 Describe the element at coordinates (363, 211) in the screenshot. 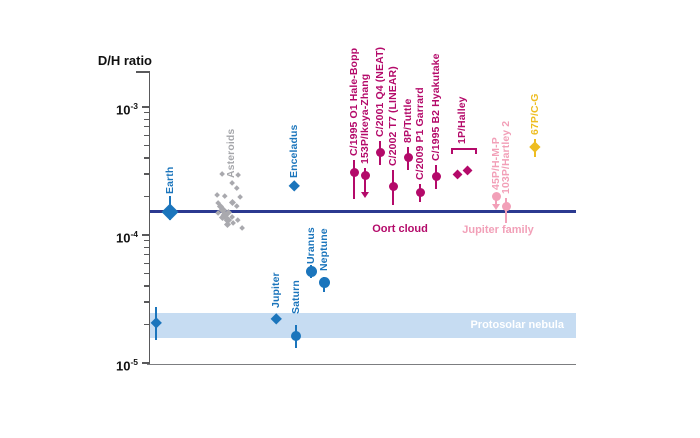

I see `earth-ocean-water-line` at that location.